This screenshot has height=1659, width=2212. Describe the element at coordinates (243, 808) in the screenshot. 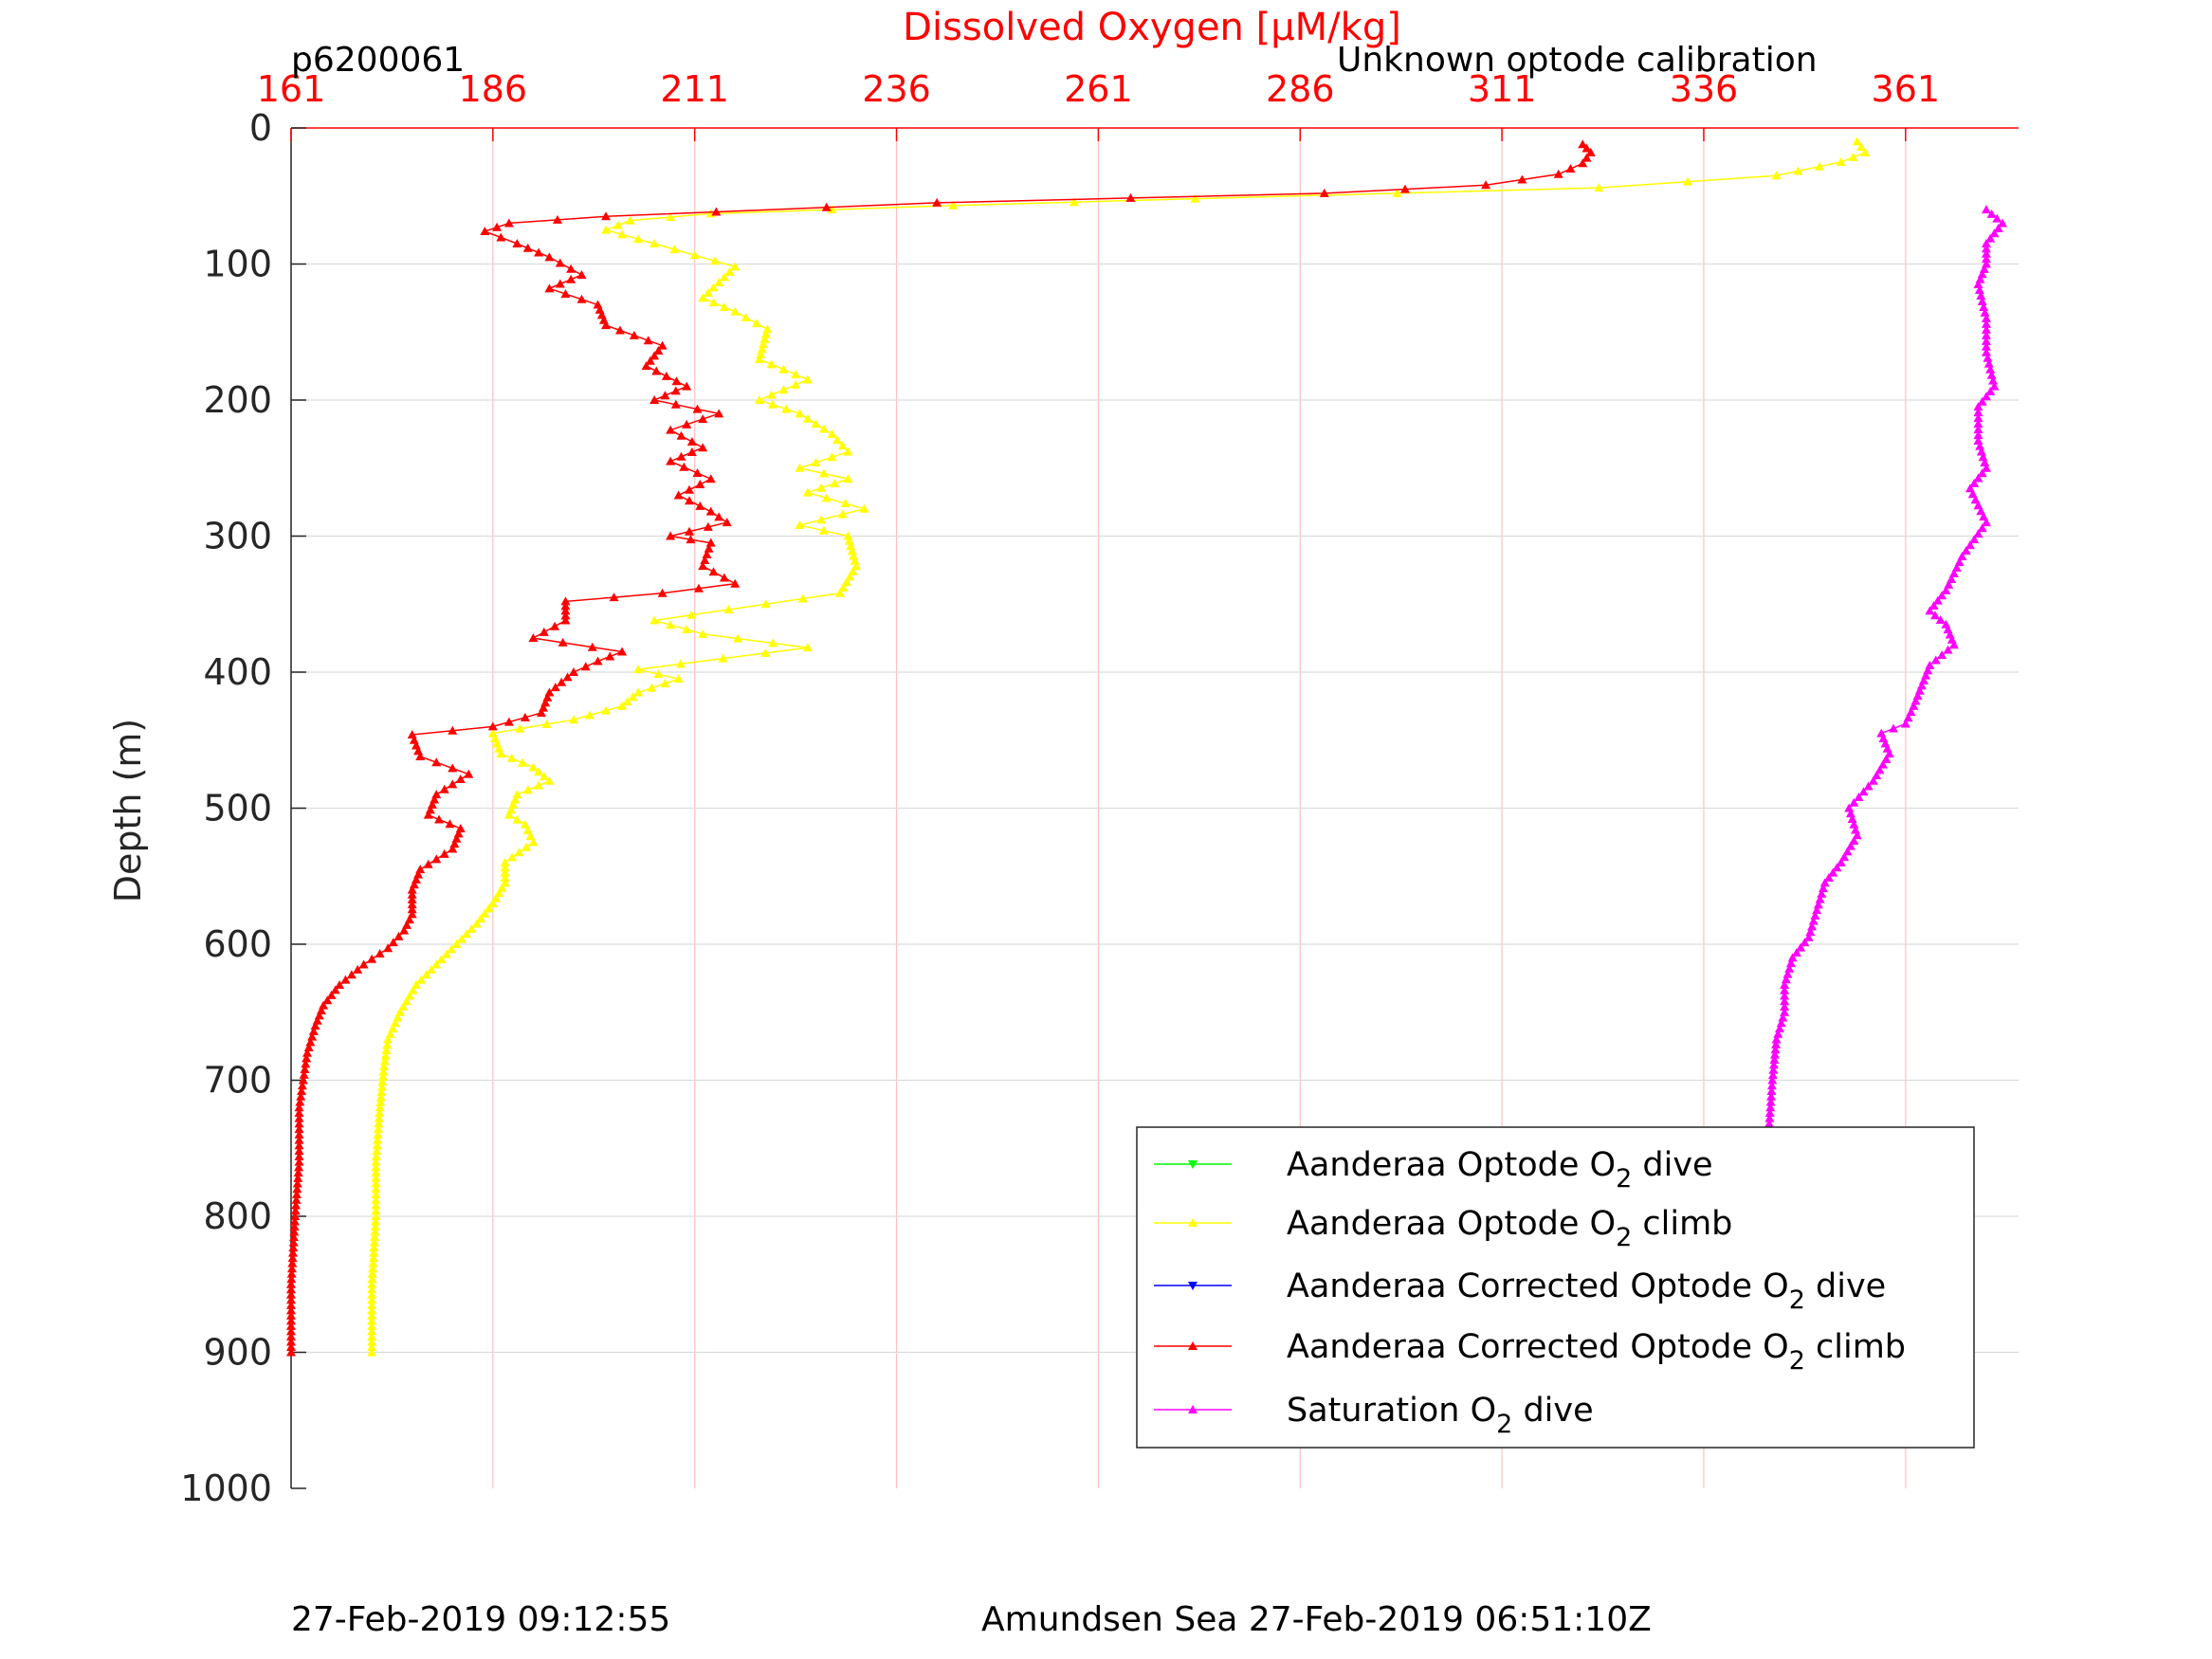

I see `y-ticks: 0 100 200 300 400 500 600 700 800 900 1000` at that location.